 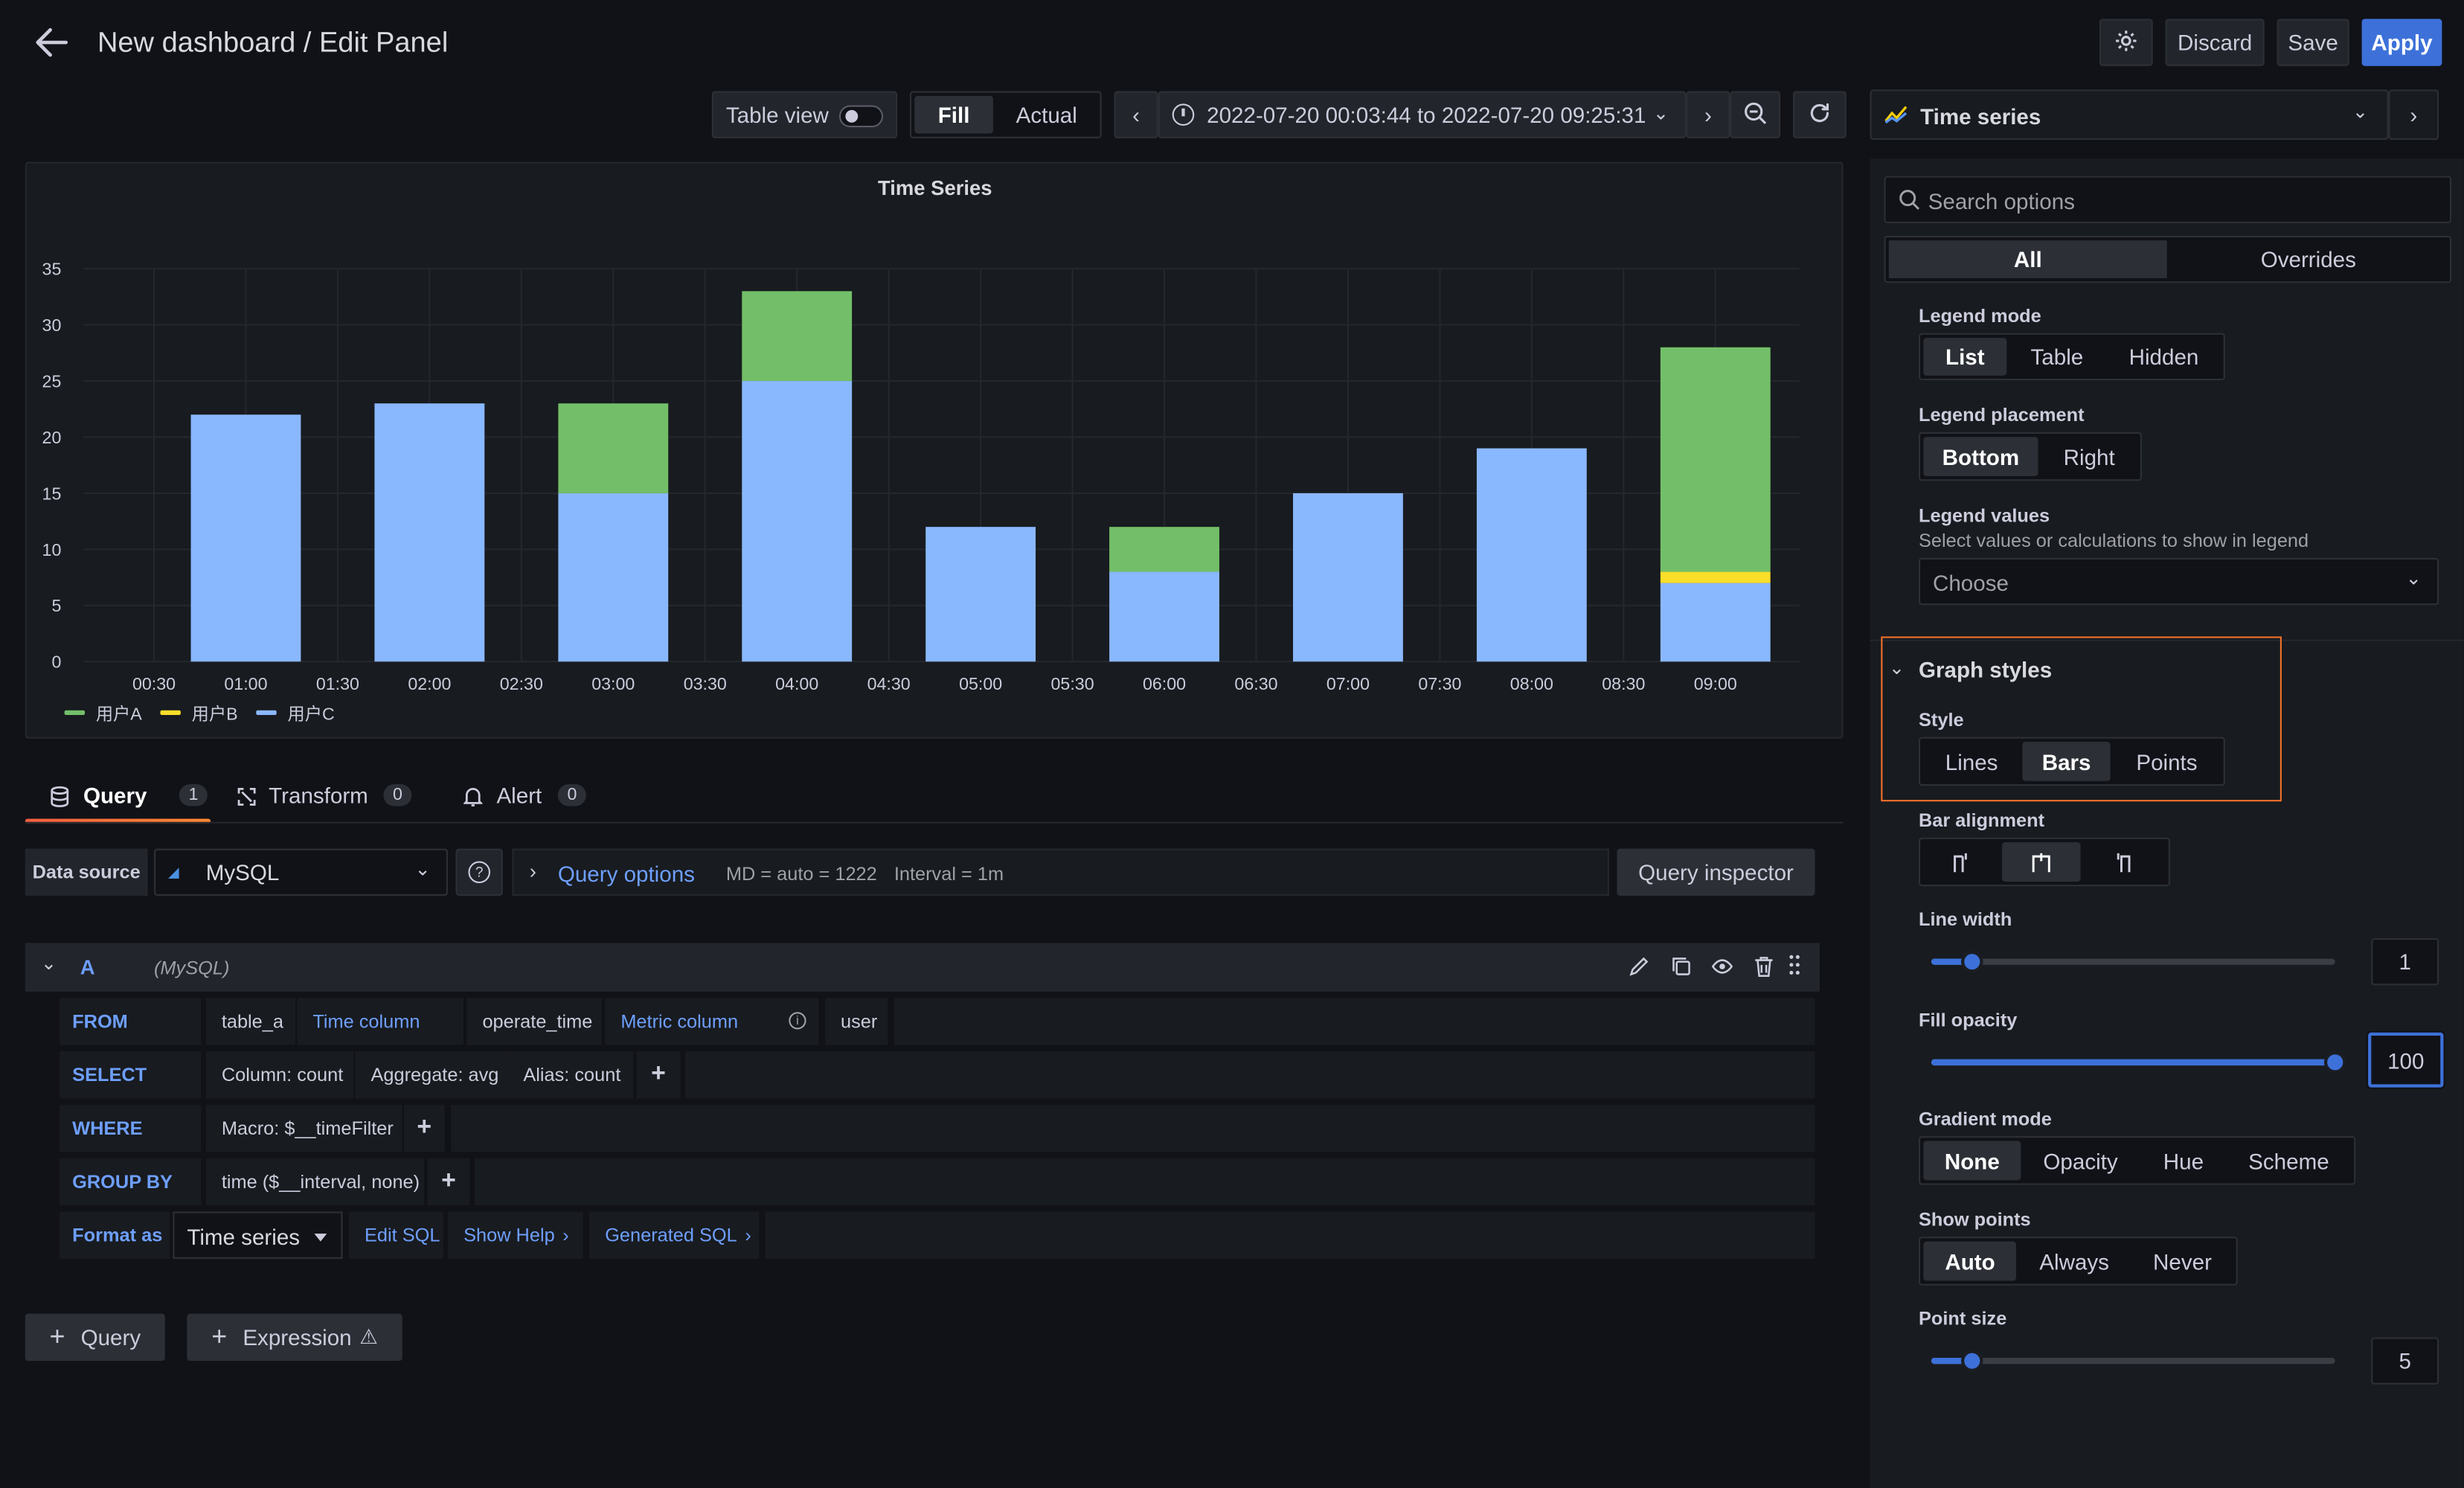 What do you see at coordinates (2178, 581) in the screenshot?
I see `legend-values-select: Choose ⌄` at bounding box center [2178, 581].